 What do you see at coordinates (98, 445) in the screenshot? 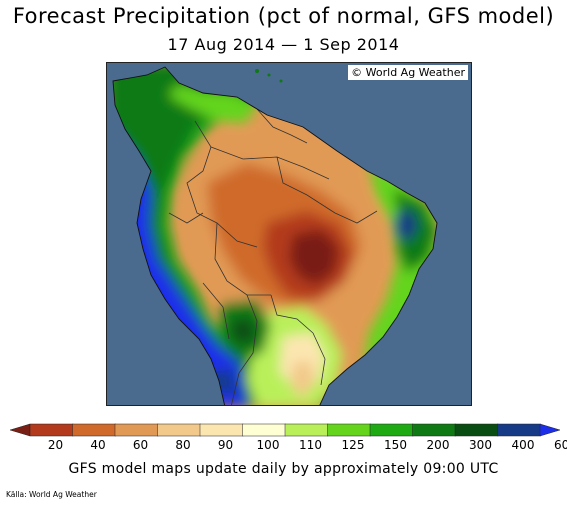
I see `color-scale-tick-label: 40` at bounding box center [98, 445].